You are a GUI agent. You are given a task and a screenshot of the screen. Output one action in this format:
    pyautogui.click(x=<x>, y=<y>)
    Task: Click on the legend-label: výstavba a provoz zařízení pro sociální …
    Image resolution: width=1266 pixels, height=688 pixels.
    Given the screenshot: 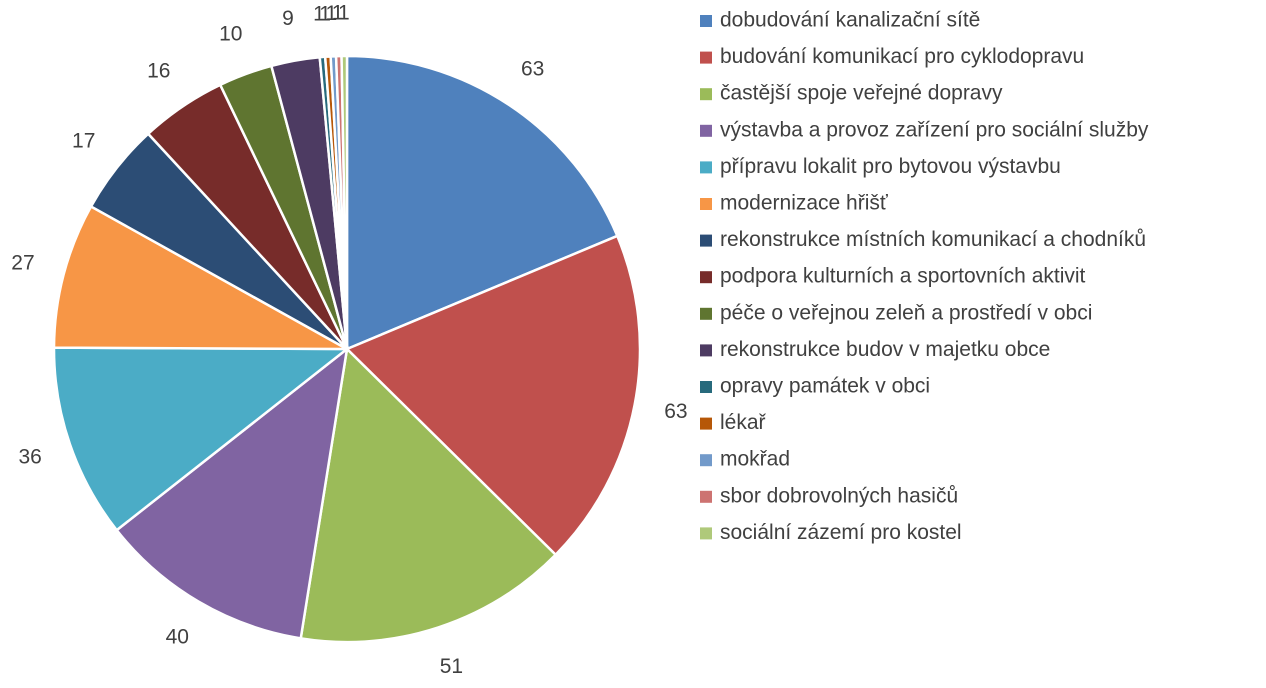 What is the action you would take?
    pyautogui.click(x=934, y=129)
    